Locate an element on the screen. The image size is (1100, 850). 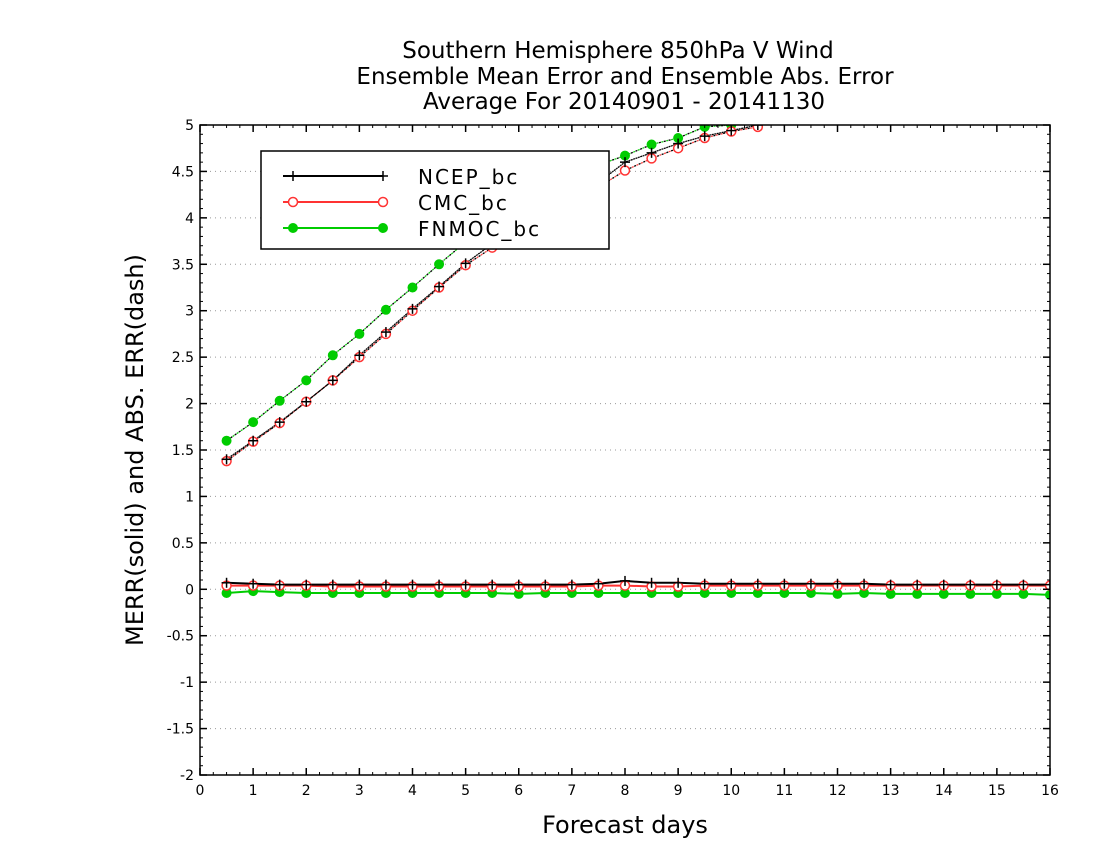
legend-entry-cmc-bc: CMC_bc is located at coordinates (395, 203).